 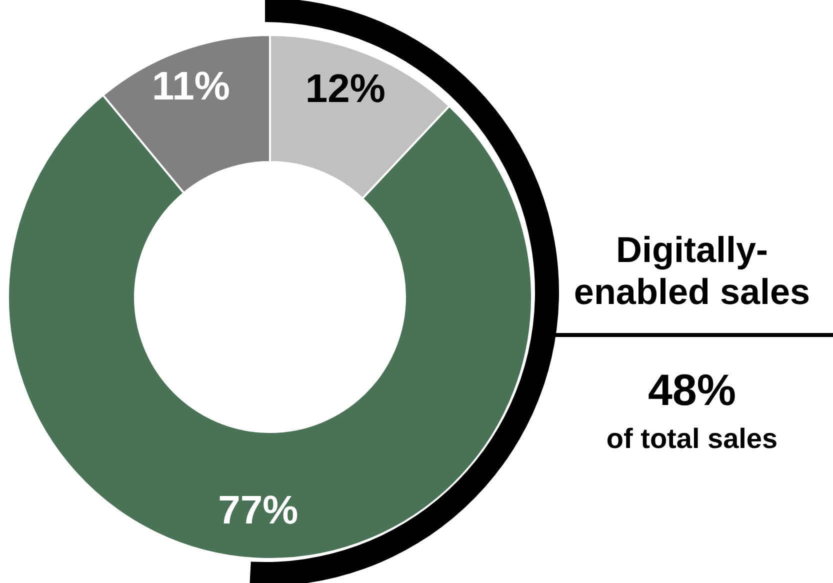 What do you see at coordinates (191, 86) in the screenshot?
I see `data-label: 11%` at bounding box center [191, 86].